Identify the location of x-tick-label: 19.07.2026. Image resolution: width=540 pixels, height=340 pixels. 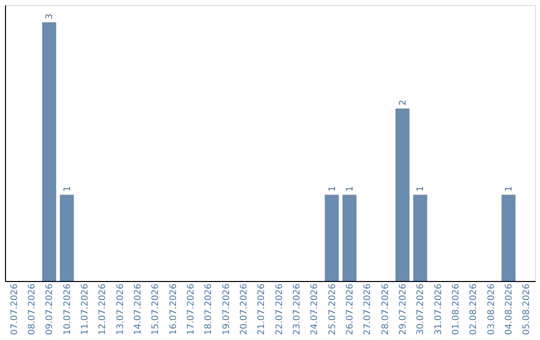
(227, 309).